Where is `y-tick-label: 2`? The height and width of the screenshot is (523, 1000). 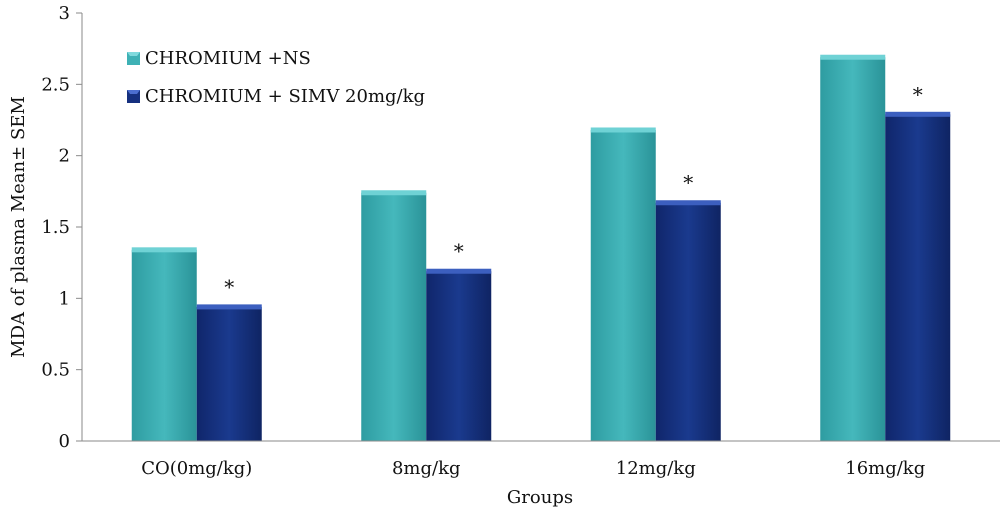
y-tick-label: 2 is located at coordinates (64, 156).